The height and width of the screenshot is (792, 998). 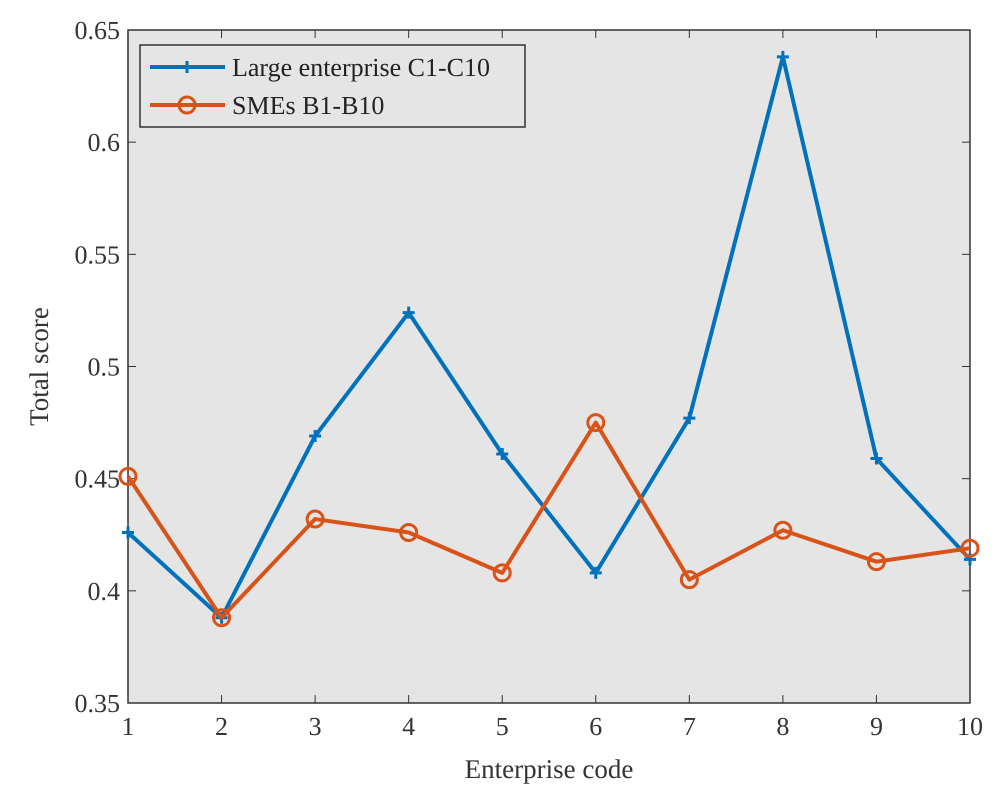 I want to click on x-tick-label: 7, so click(x=689, y=726).